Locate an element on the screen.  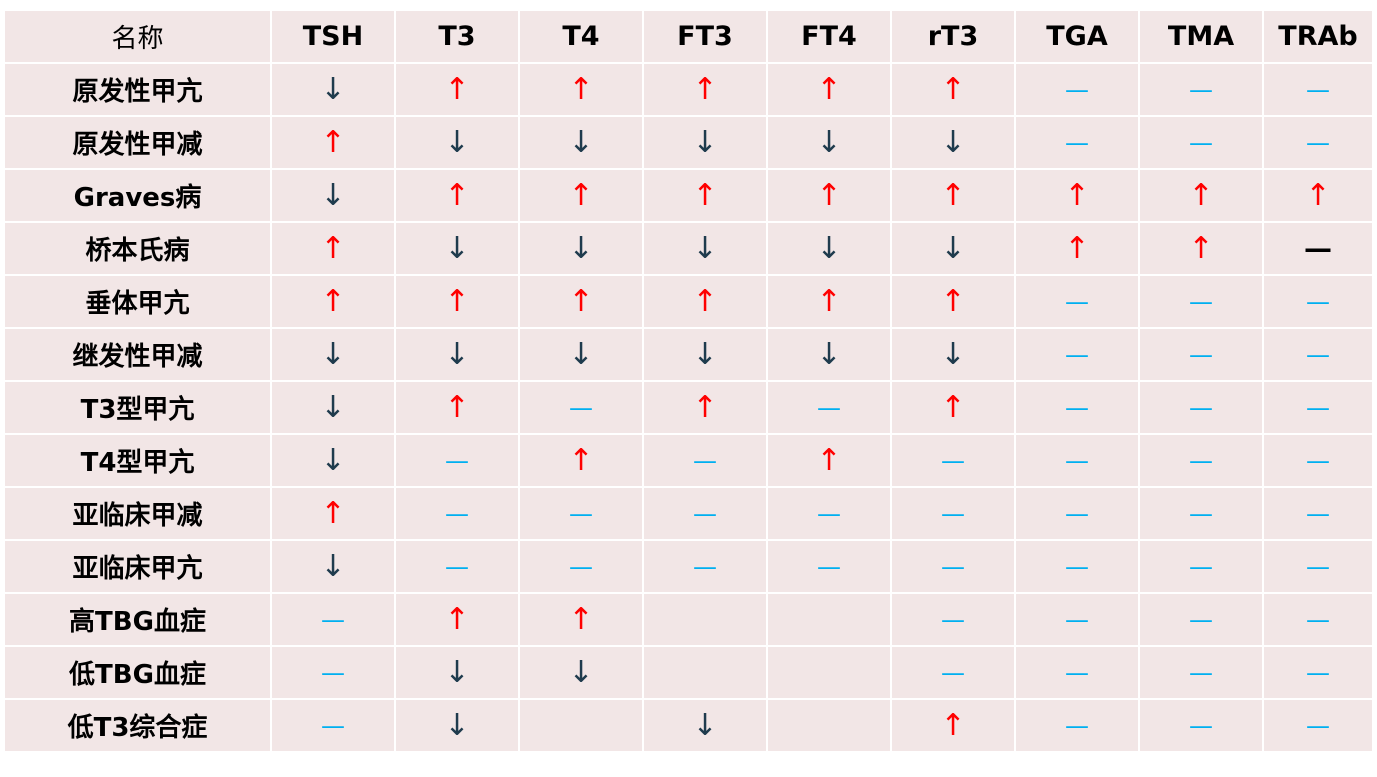
row-label: 亚临床甲亢 is located at coordinates (137, 566).